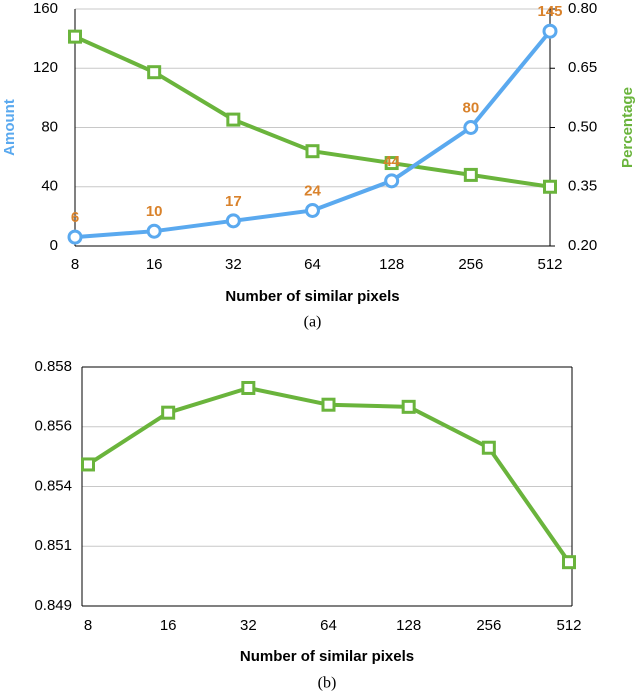  Describe the element at coordinates (53, 605) in the screenshot. I see `y-tick-label: 0.849` at that location.